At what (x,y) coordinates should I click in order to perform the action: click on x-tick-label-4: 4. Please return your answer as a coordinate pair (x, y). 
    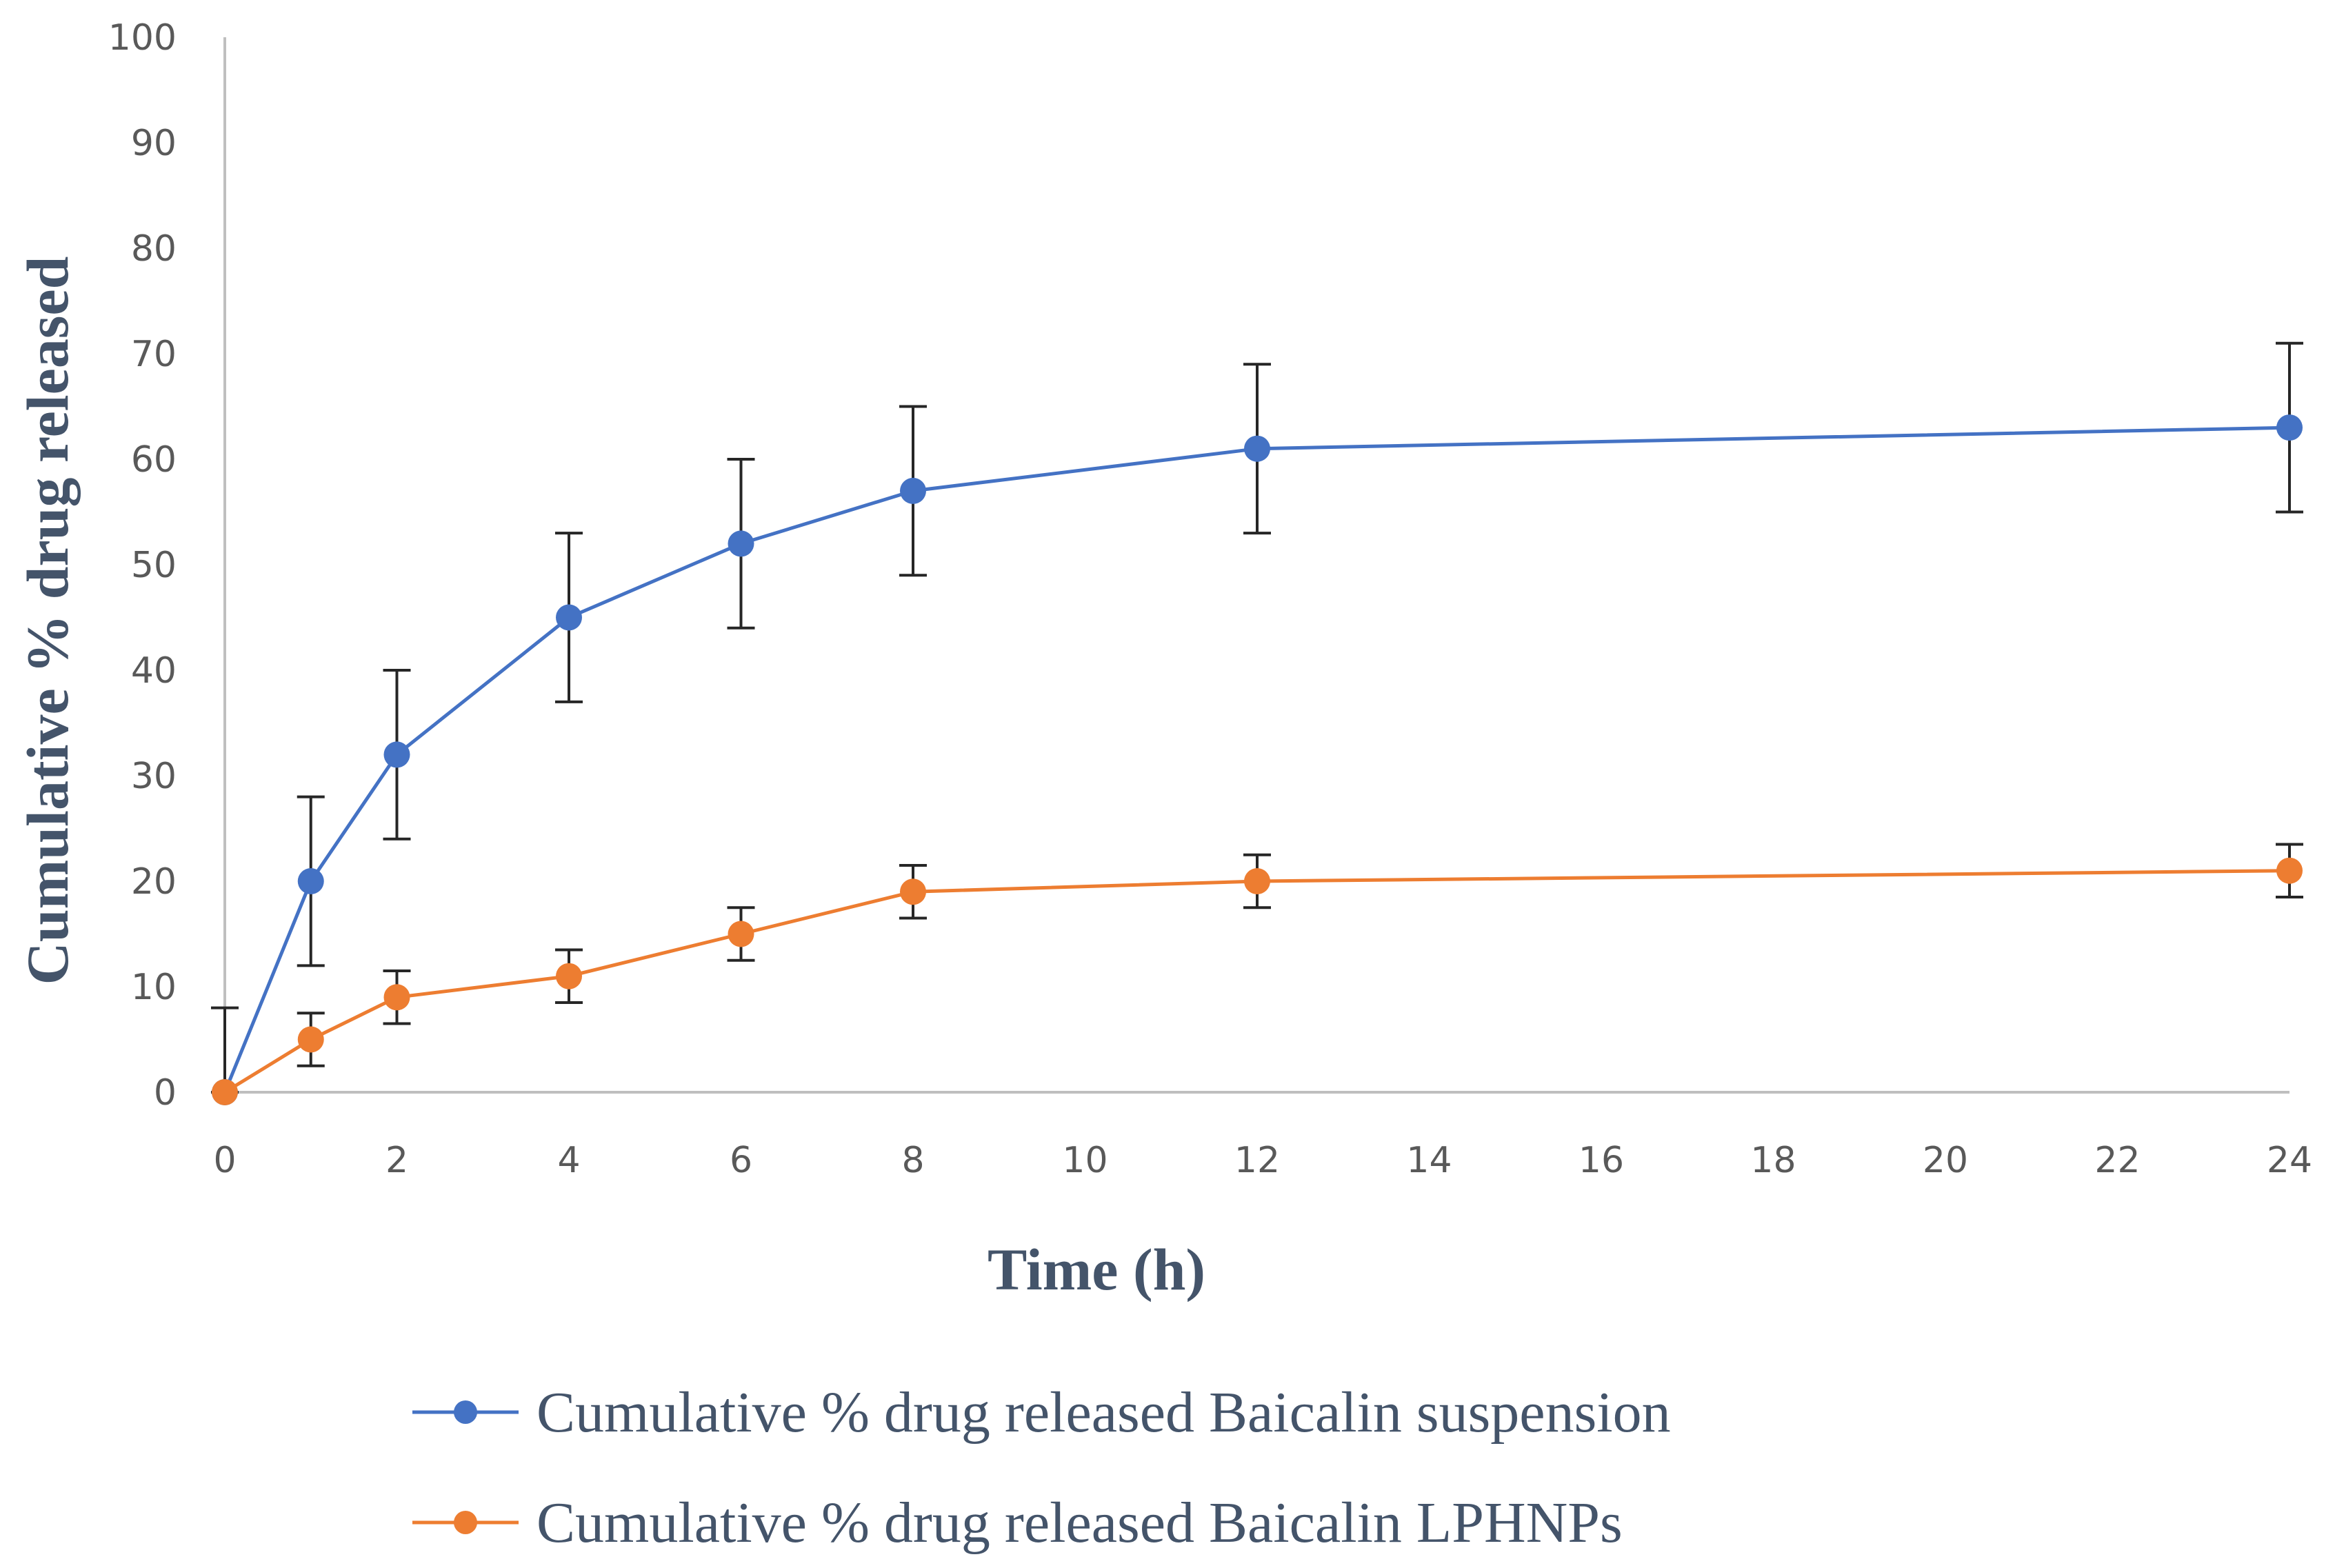
    Looking at the image, I should click on (568, 1160).